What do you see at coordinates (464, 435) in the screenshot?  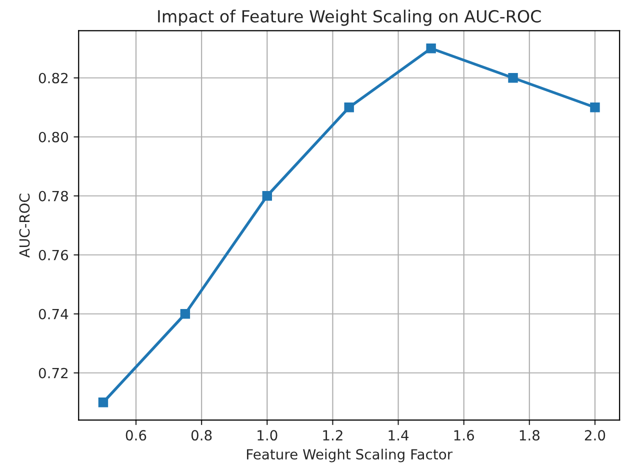 I see `x-tick-label: 1.6` at bounding box center [464, 435].